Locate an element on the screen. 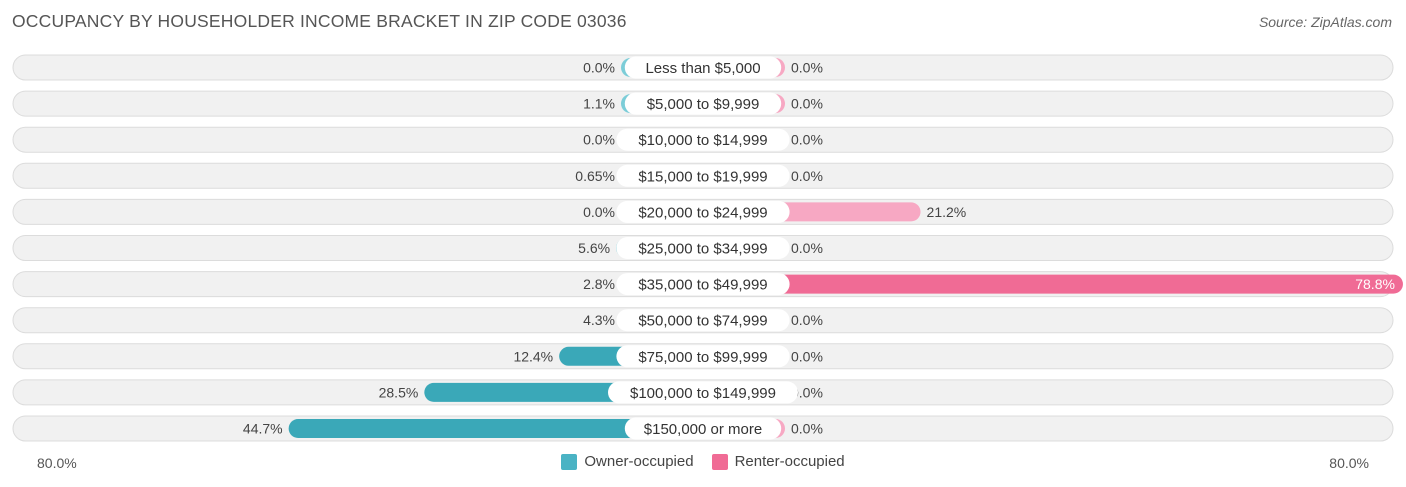 The height and width of the screenshot is (487, 1406). owner-value-label: 2.8% is located at coordinates (599, 284).